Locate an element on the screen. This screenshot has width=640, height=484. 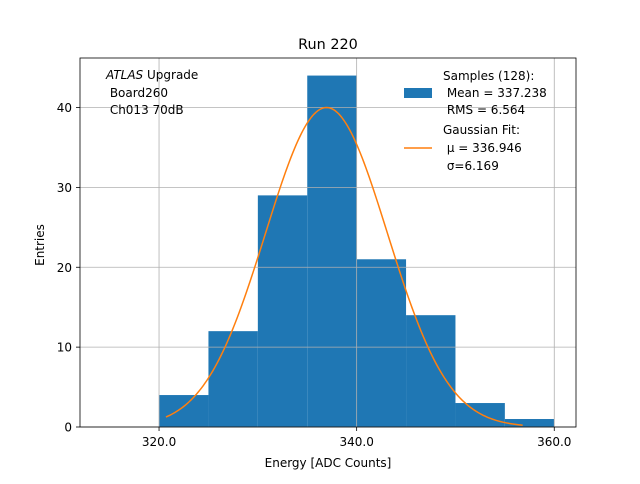
legend-samples-rms: RMS = 6.564 is located at coordinates (484, 110).